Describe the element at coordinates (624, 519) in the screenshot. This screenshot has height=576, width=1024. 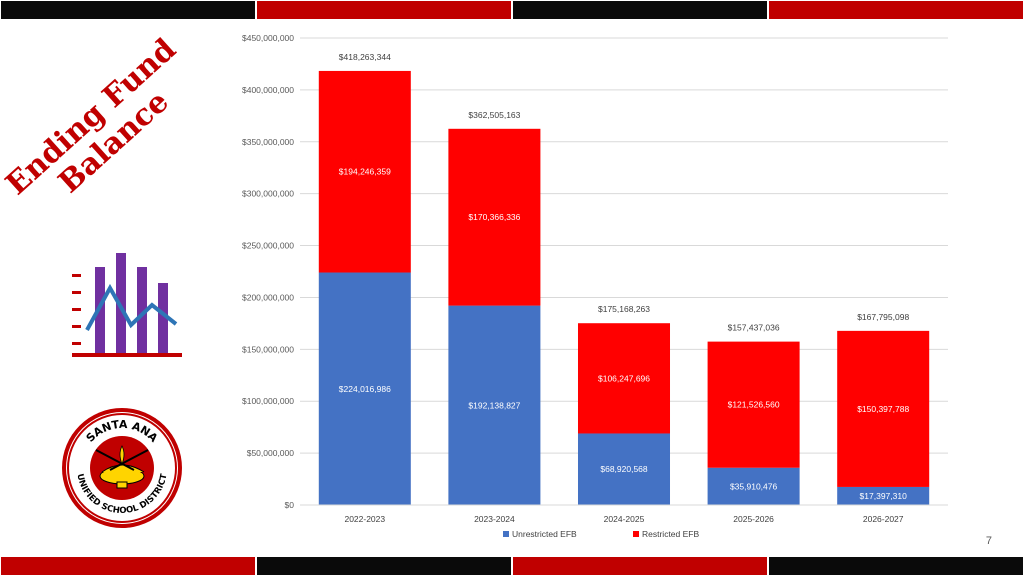
I see `x-tick-label: 2024-2025` at that location.